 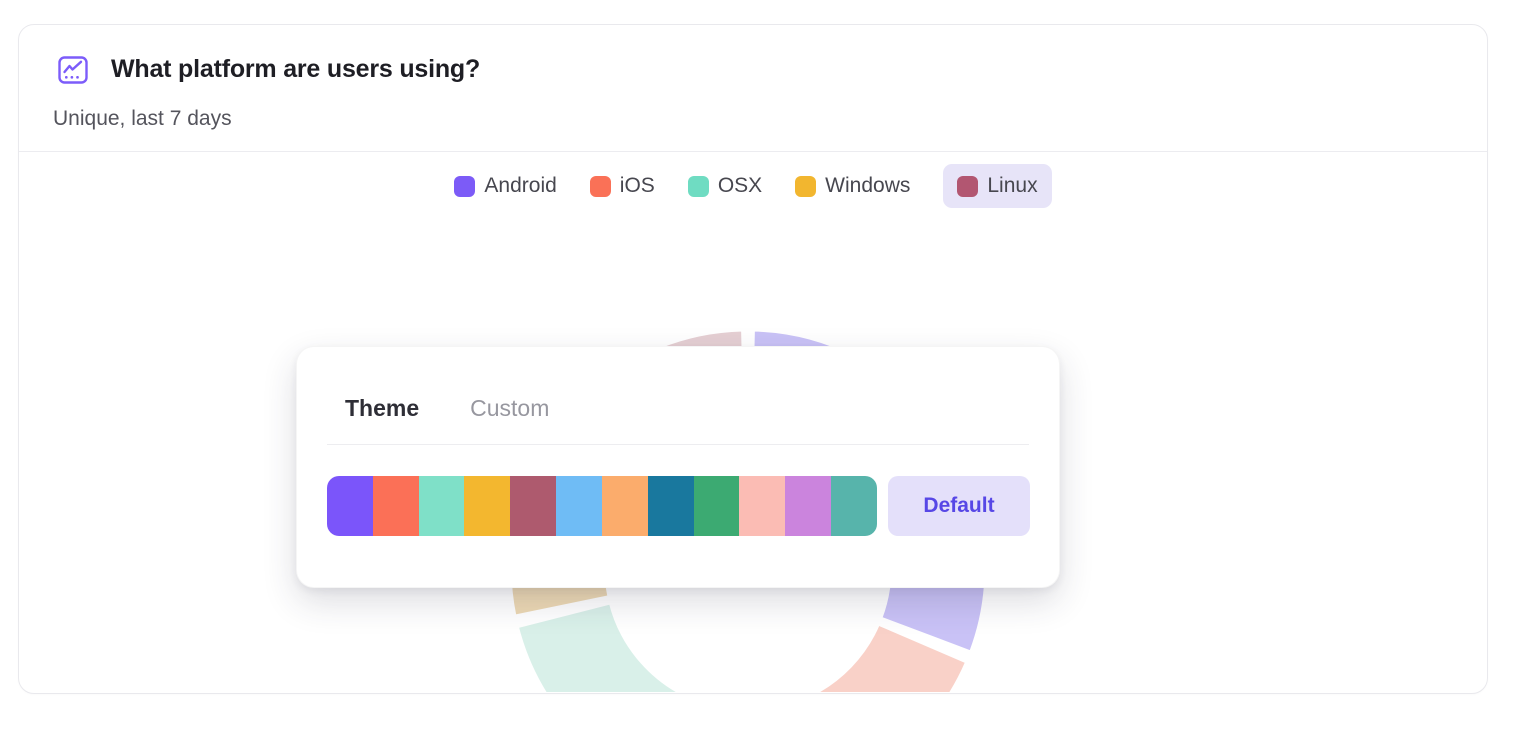 I want to click on tab-custom: Custom, so click(x=510, y=408).